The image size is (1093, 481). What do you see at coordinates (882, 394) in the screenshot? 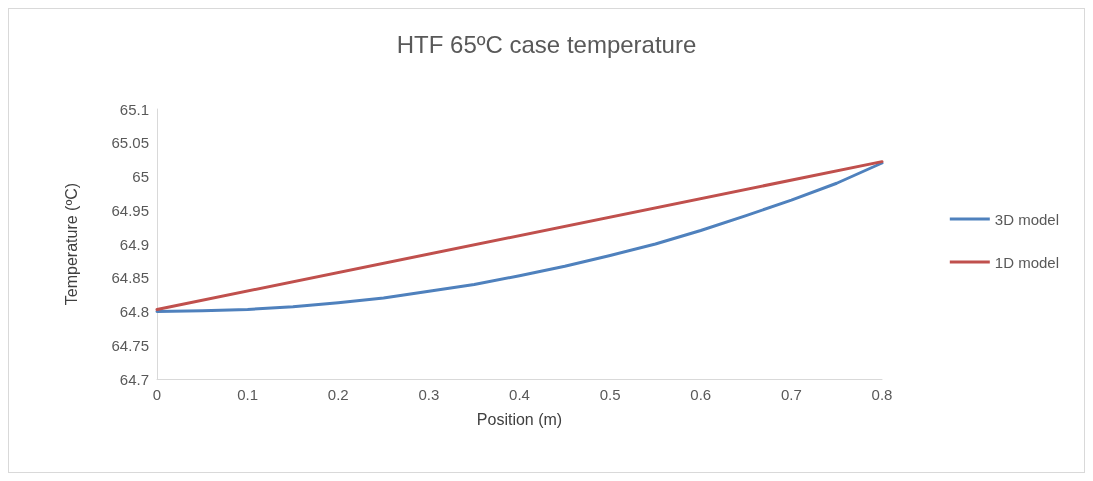
I see `x-tick-label: 0.8` at bounding box center [882, 394].